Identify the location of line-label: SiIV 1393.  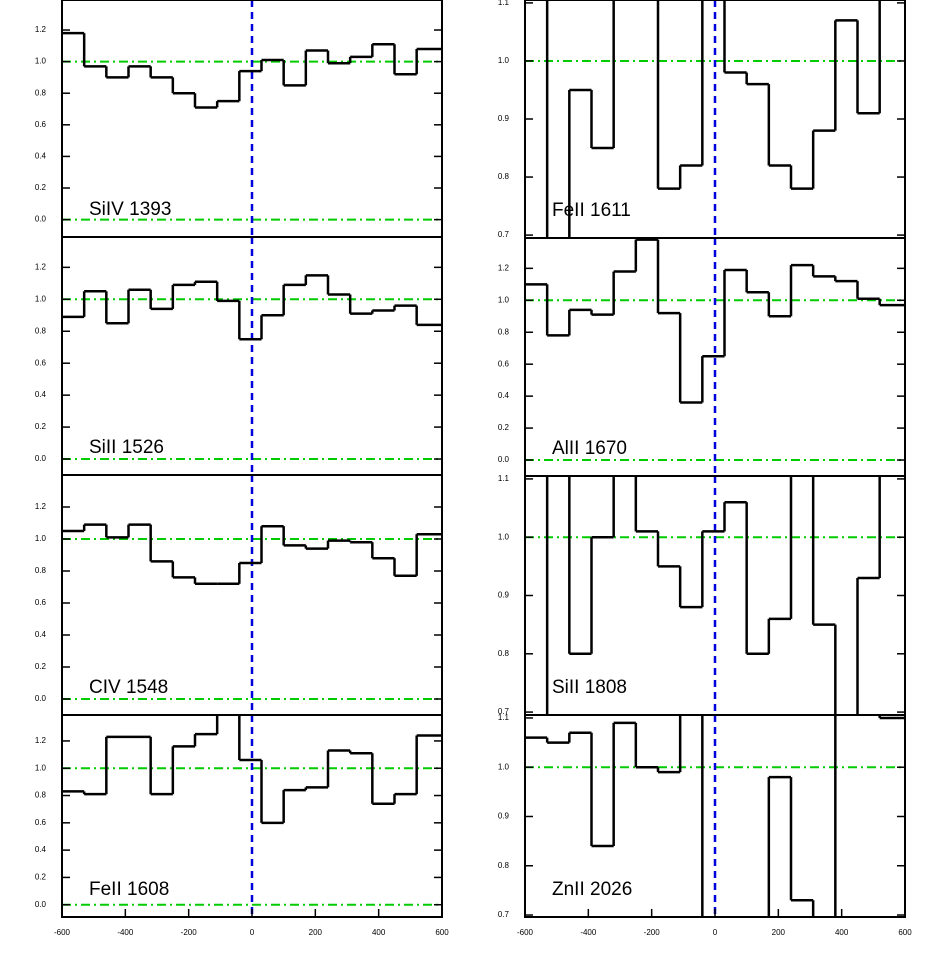
(130, 209).